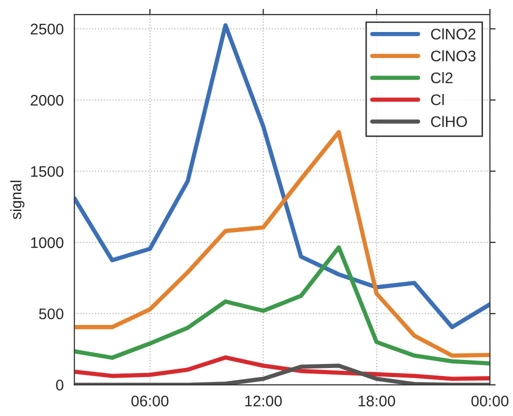 The width and height of the screenshot is (513, 416). Describe the element at coordinates (17, 200) in the screenshot. I see `y-axis-title: signal` at that location.